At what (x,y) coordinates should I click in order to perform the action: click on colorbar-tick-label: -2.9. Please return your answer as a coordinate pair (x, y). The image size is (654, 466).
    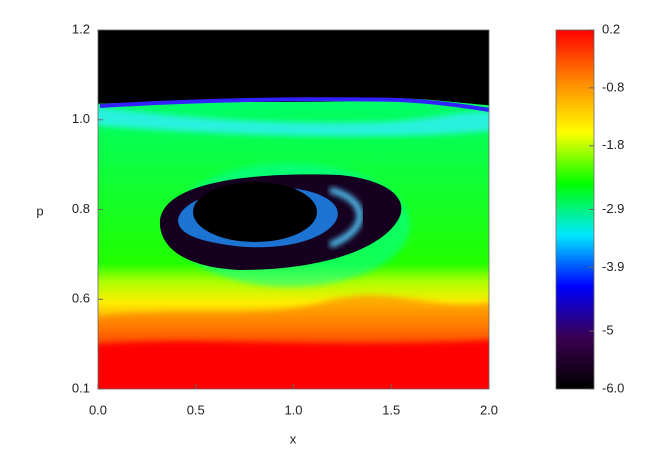
    Looking at the image, I should click on (613, 208).